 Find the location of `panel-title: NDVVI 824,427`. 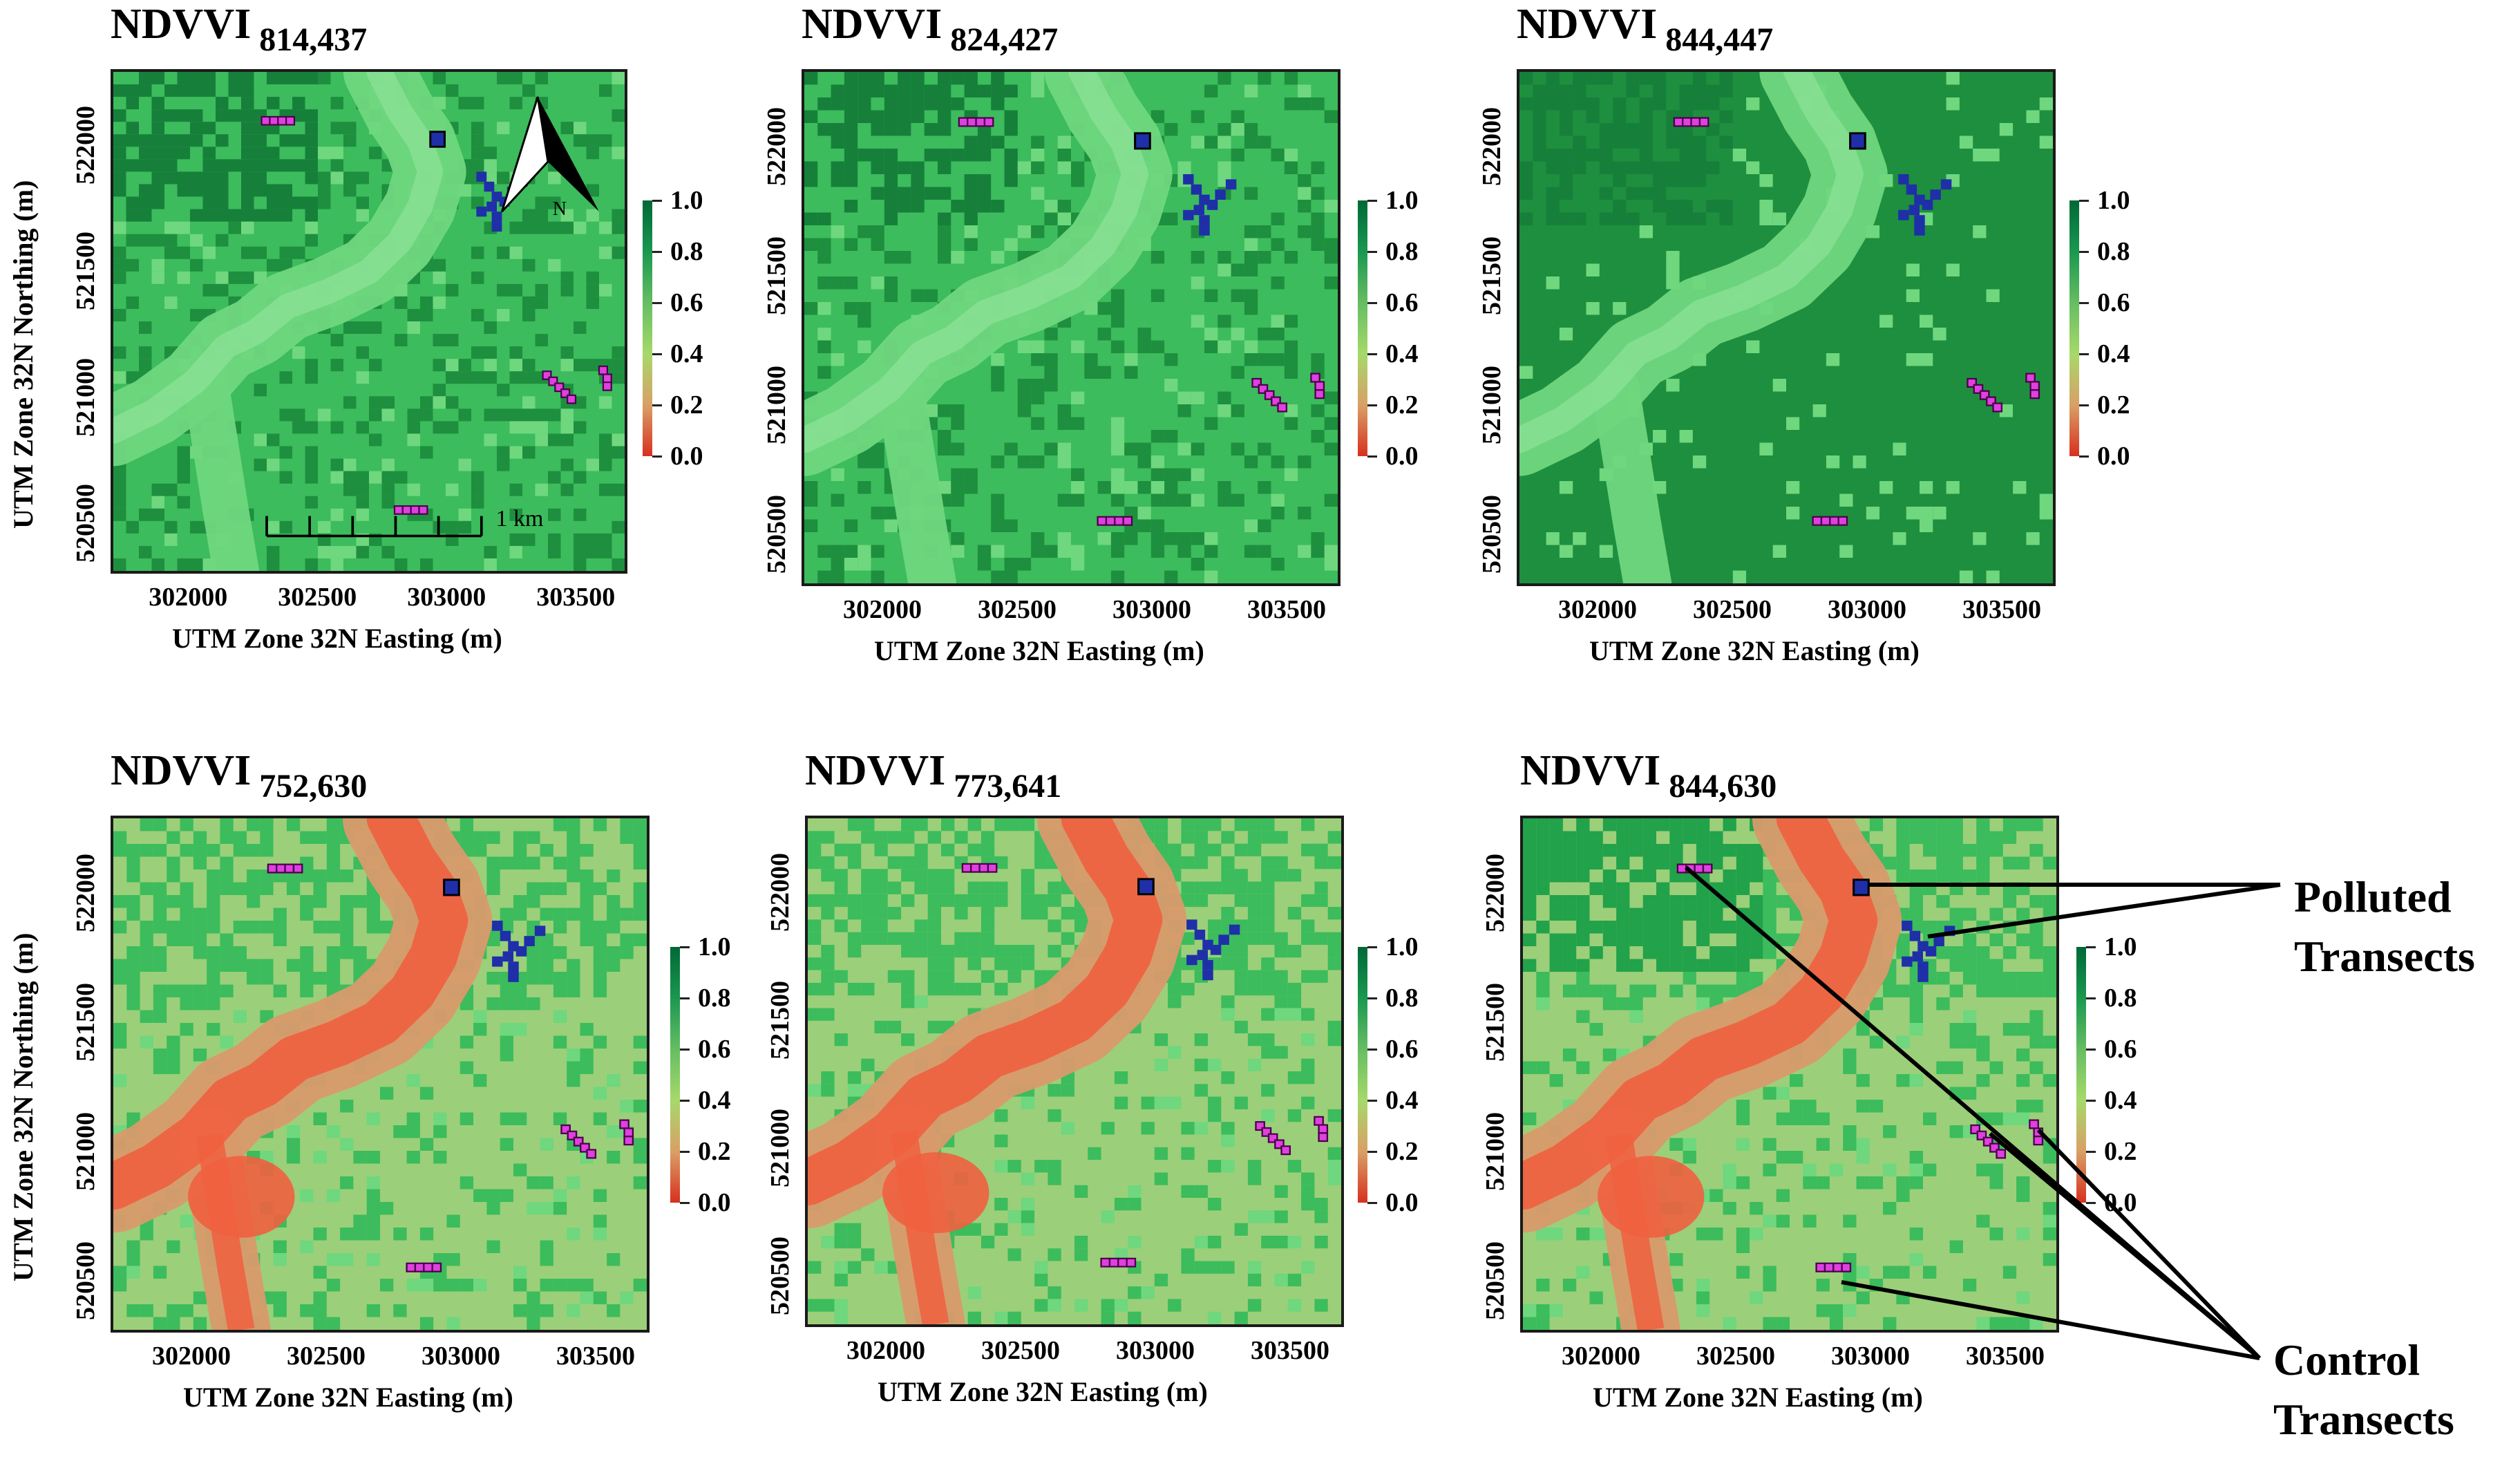

panel-title: NDVVI 824,427 is located at coordinates (930, 29).